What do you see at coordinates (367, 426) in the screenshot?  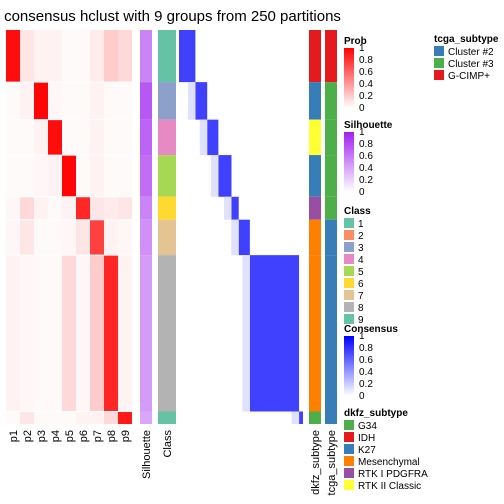 I see `dkfz-subtype-legend-label: G34` at bounding box center [367, 426].